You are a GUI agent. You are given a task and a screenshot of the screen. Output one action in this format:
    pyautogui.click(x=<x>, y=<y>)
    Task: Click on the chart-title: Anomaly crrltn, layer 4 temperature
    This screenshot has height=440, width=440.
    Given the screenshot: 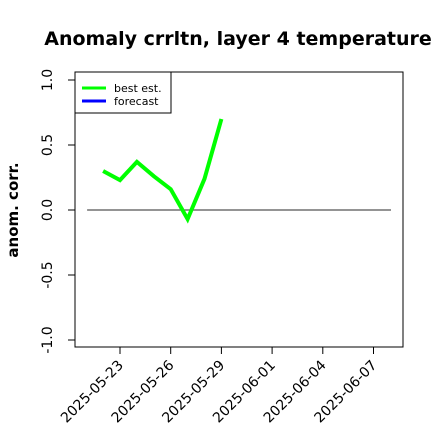 What is the action you would take?
    pyautogui.click(x=238, y=39)
    